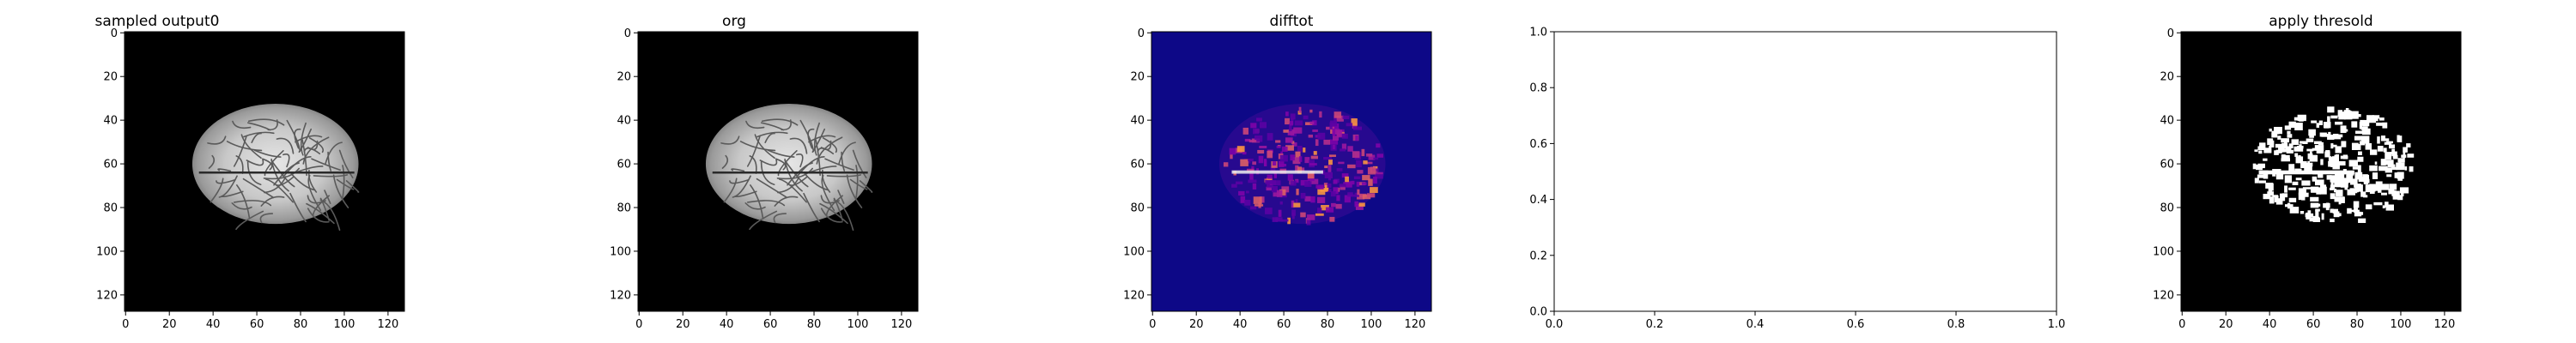 The width and height of the screenshot is (2576, 343). Describe the element at coordinates (624, 121) in the screenshot. I see `y-tick-label: 40` at that location.